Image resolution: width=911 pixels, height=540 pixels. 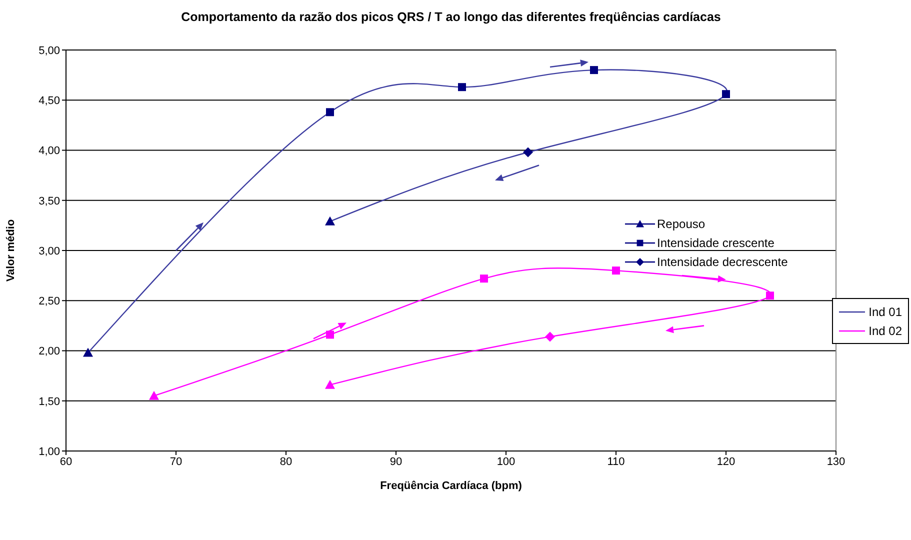 What do you see at coordinates (836, 462) in the screenshot?
I see `x-tick-label: 130` at bounding box center [836, 462].